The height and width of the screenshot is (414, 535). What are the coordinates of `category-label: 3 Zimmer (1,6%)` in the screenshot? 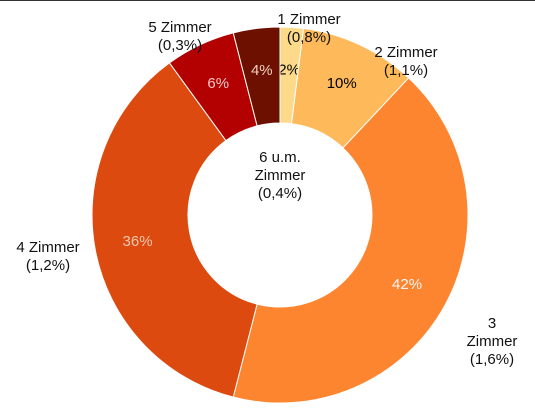 It's located at (492, 342).